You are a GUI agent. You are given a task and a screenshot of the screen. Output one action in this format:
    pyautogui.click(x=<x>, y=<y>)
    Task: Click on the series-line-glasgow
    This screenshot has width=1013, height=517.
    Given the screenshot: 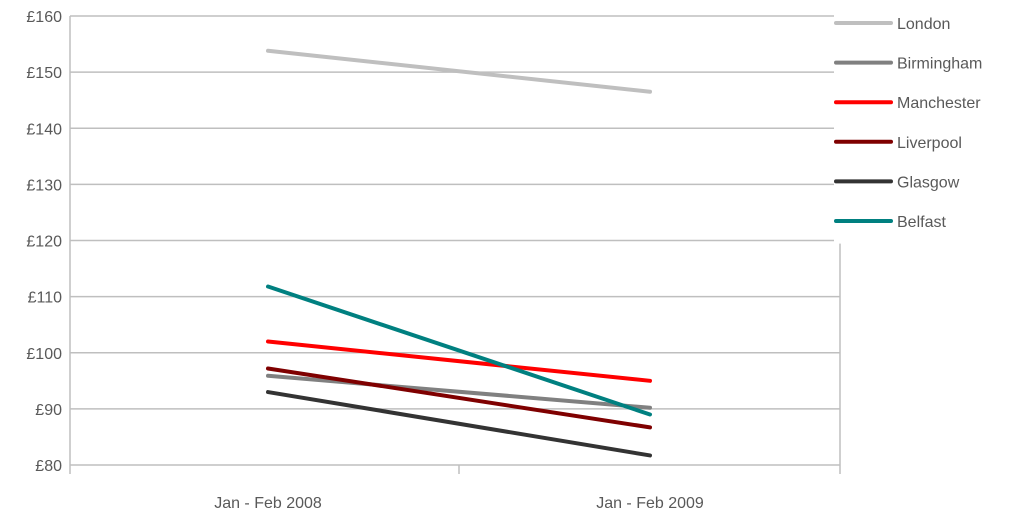 What is the action you would take?
    pyautogui.click(x=459, y=424)
    